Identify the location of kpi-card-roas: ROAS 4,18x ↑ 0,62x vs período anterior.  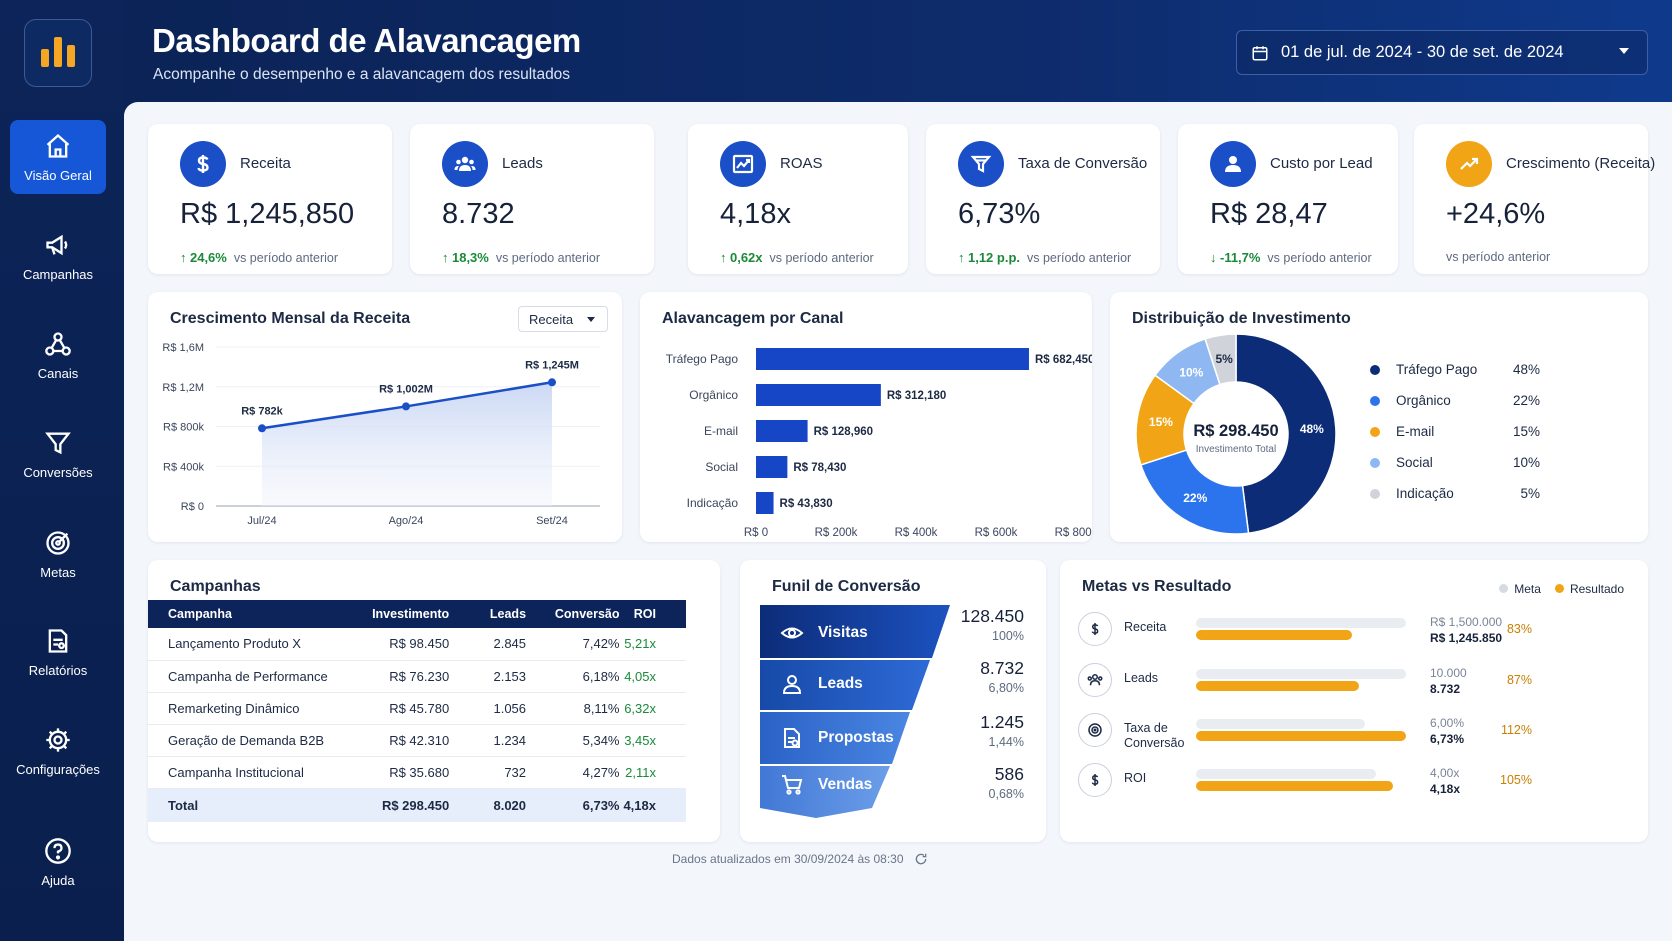
(798, 199).